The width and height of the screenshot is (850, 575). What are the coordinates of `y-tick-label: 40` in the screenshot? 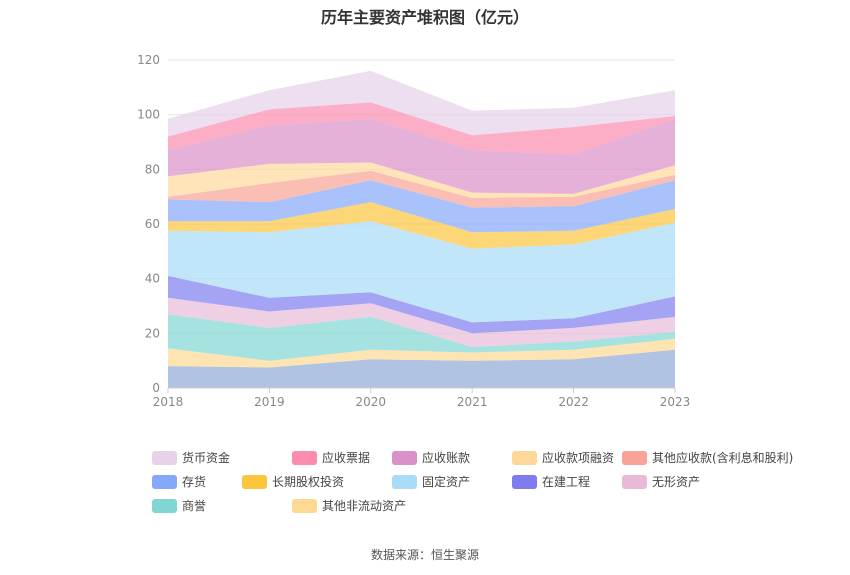 It's located at (152, 279).